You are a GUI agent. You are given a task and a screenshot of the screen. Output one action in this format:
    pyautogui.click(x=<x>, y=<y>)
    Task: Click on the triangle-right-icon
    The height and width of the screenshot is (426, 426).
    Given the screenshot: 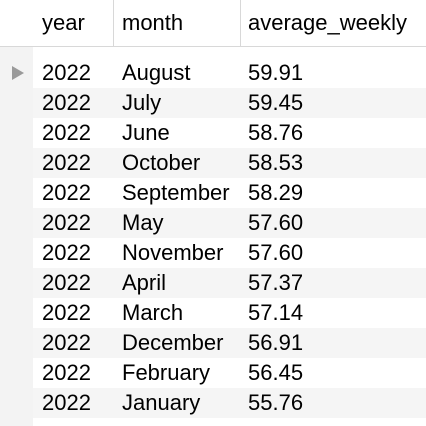 What is the action you would take?
    pyautogui.click(x=18, y=73)
    